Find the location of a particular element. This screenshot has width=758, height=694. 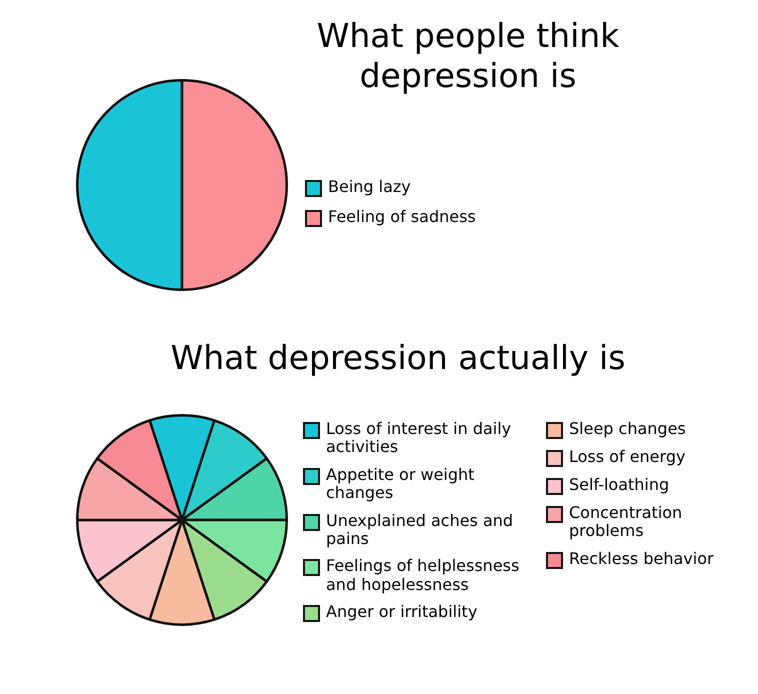

legend-label: Appetite or weight changes is located at coordinates (401, 483).